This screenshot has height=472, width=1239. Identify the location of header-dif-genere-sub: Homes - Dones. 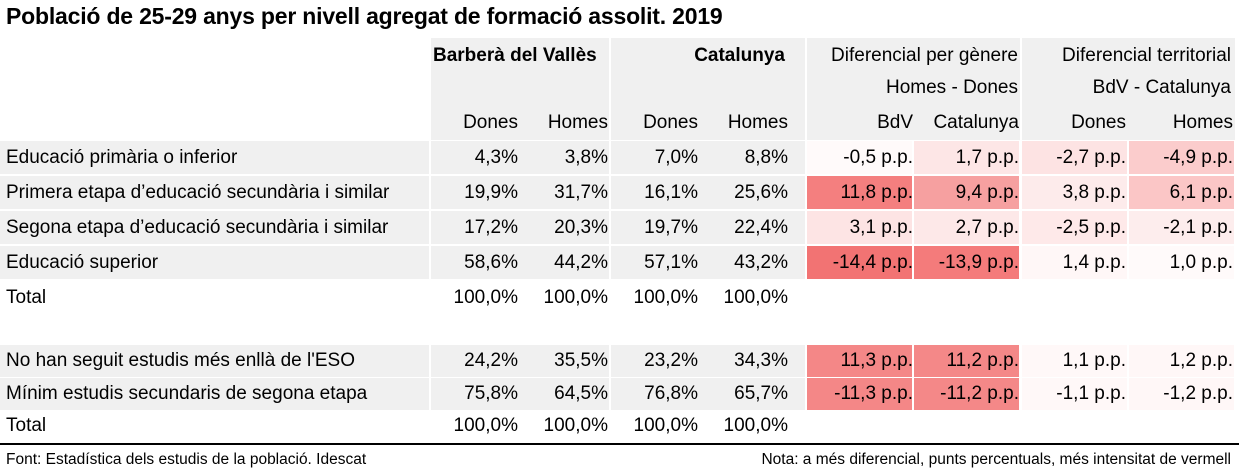
(952, 87).